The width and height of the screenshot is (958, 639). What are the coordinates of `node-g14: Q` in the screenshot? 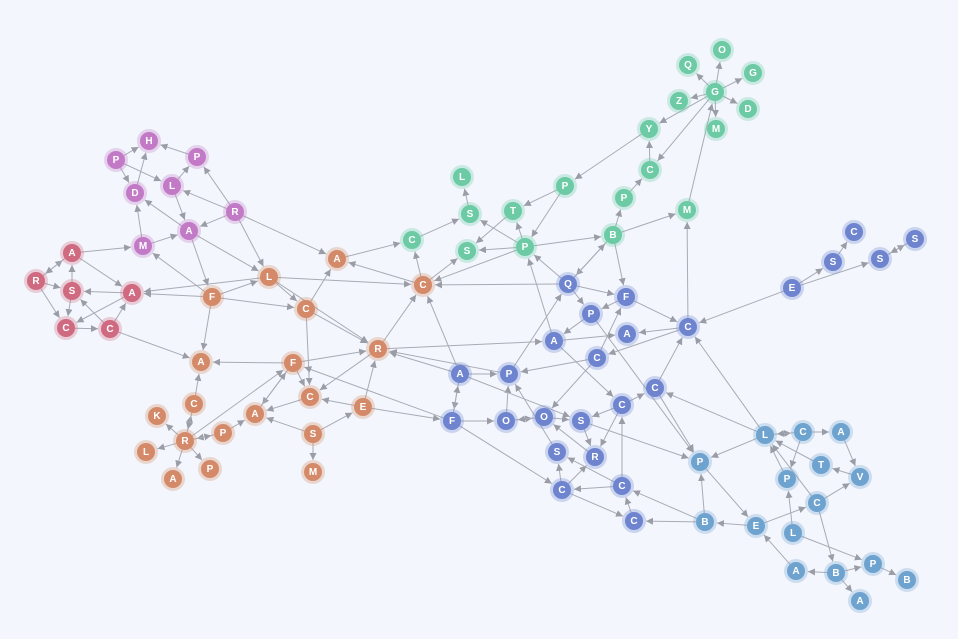 It's located at (688, 65).